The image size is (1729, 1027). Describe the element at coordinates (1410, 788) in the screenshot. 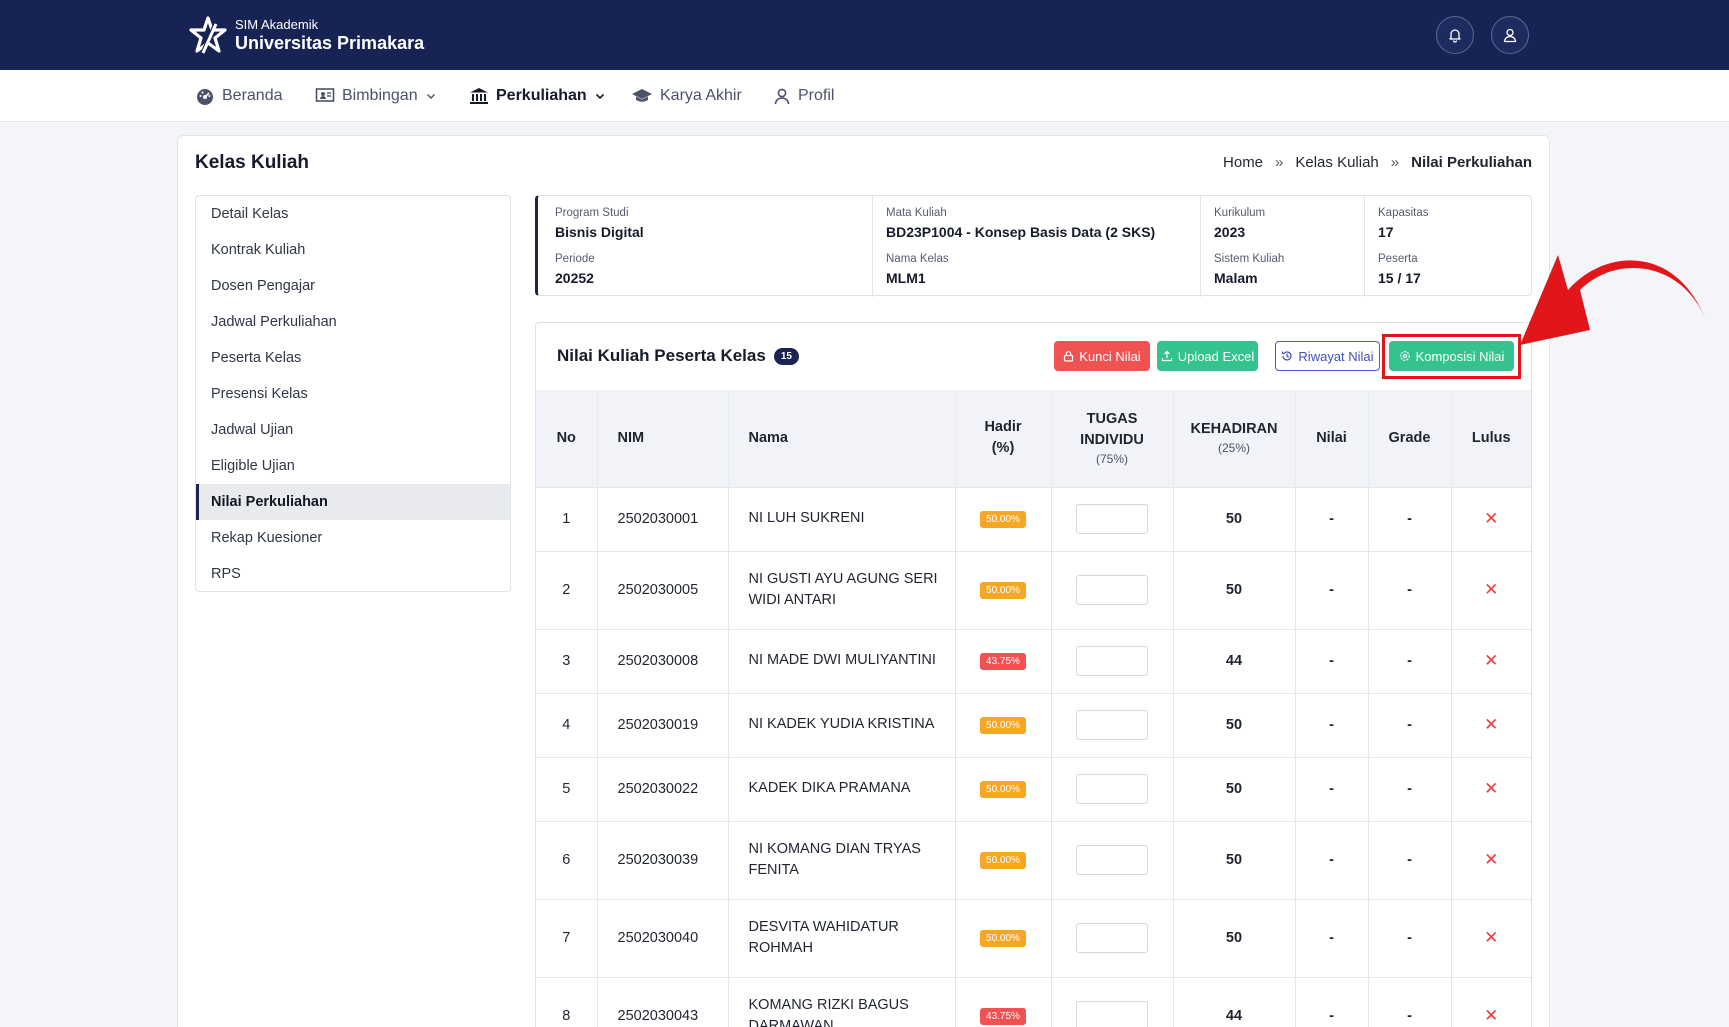

I see `cell-grade: -` at that location.